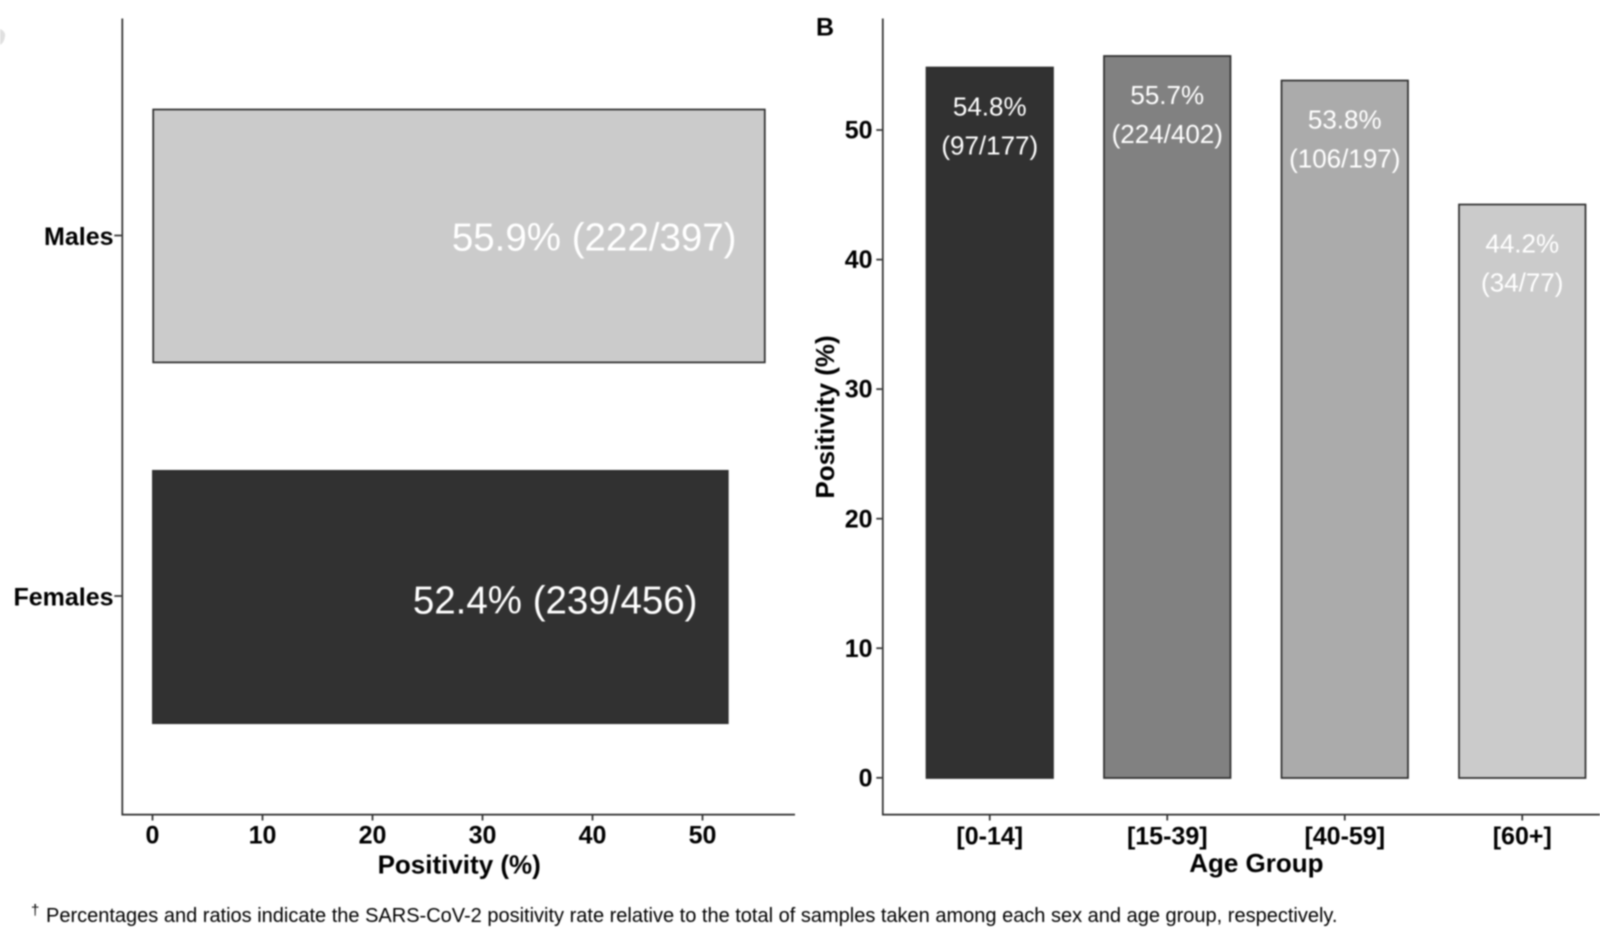 The image size is (1600, 944). Describe the element at coordinates (1522, 244) in the screenshot. I see `svg-text: 44.2%` at that location.